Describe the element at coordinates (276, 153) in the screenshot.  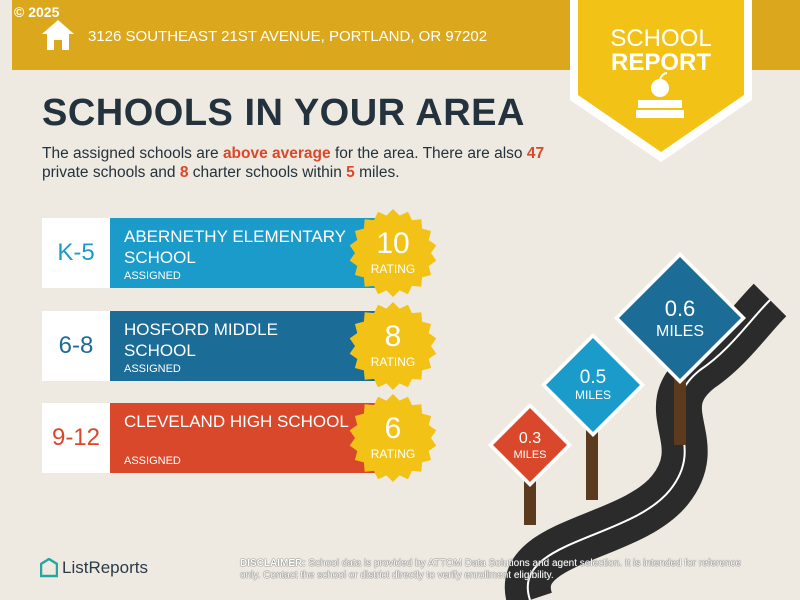
I see `highlight: above average` at that location.